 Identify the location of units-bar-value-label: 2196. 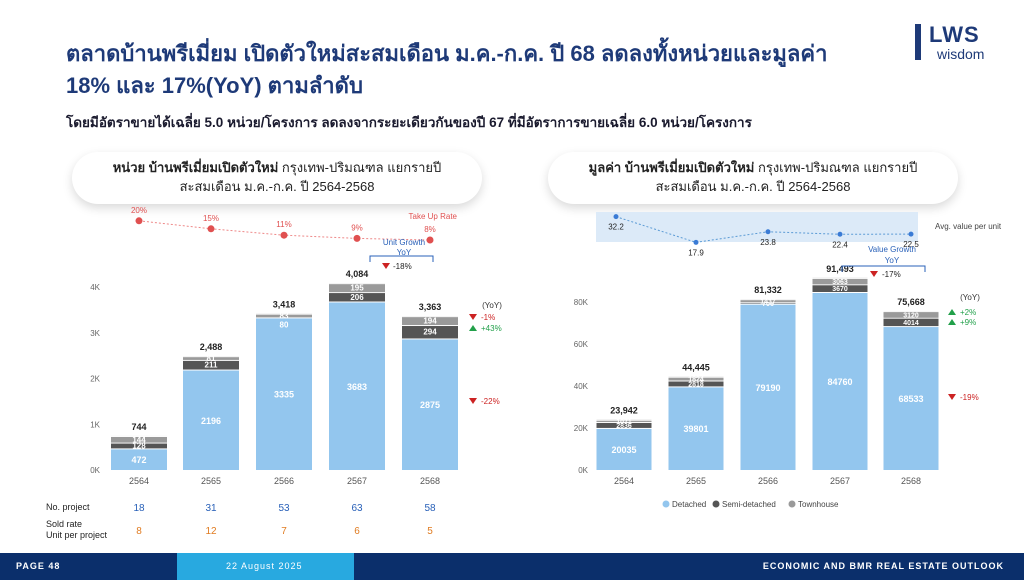
(211, 421).